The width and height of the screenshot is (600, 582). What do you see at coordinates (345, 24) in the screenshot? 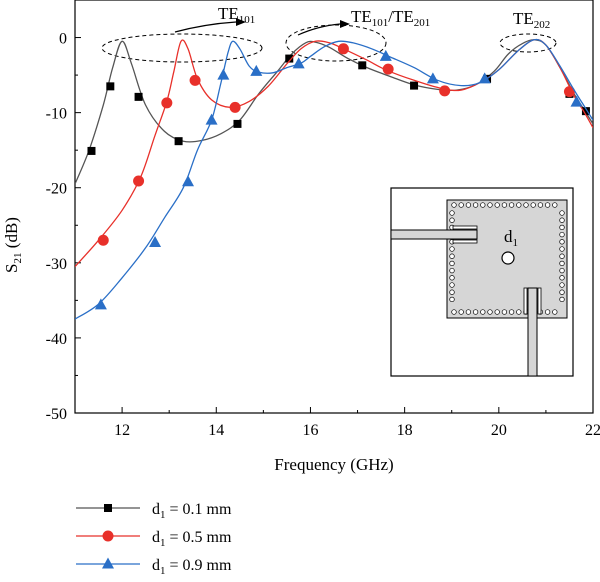
I see `te101-201-arrowhead` at bounding box center [345, 24].